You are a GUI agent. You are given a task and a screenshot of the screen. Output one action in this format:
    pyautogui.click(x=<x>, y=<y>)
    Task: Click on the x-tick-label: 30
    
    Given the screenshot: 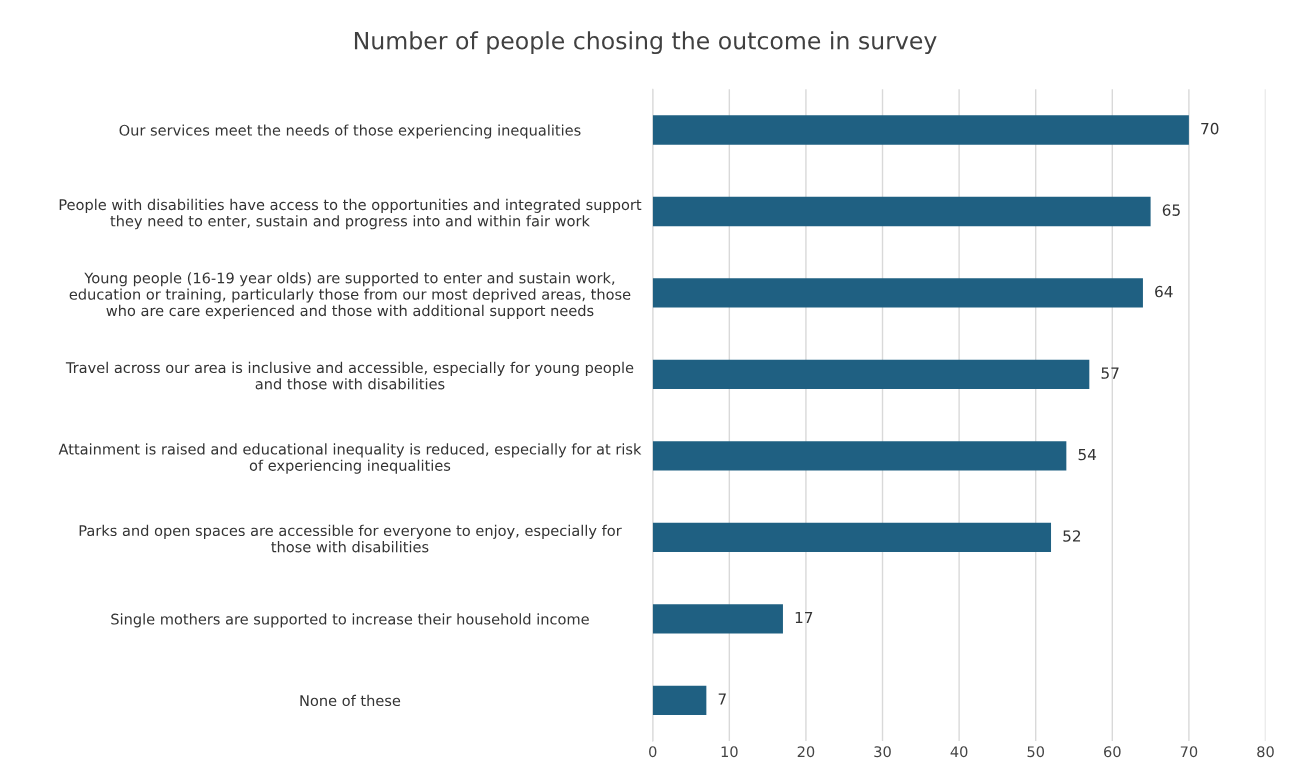 What is the action you would take?
    pyautogui.click(x=882, y=752)
    